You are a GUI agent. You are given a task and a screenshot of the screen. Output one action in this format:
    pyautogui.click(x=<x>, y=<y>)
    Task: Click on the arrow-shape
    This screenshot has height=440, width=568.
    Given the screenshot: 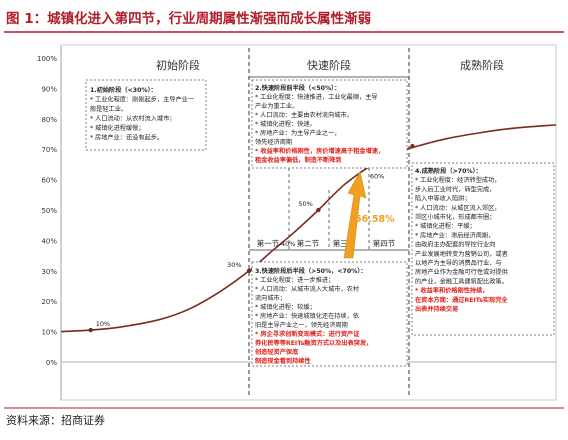 What is the action you would take?
    pyautogui.click(x=355, y=215)
    